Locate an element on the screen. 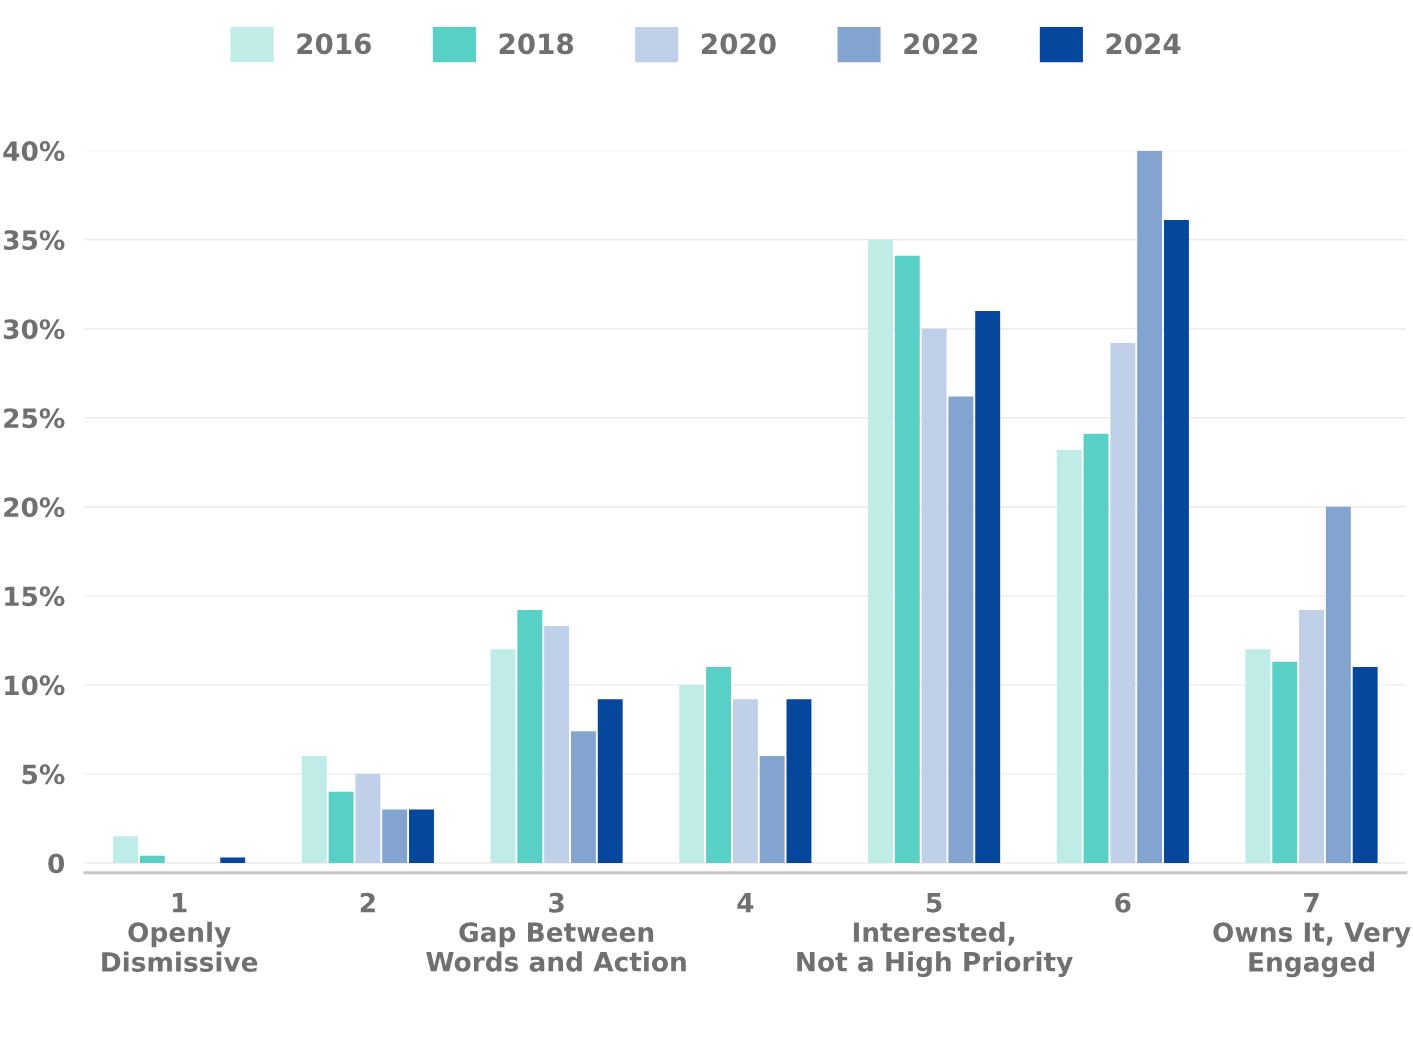 Image resolution: width=1413 pixels, height=1039 pixels. x-tick-label: 3 Gap Between Words and Action is located at coordinates (556, 932).